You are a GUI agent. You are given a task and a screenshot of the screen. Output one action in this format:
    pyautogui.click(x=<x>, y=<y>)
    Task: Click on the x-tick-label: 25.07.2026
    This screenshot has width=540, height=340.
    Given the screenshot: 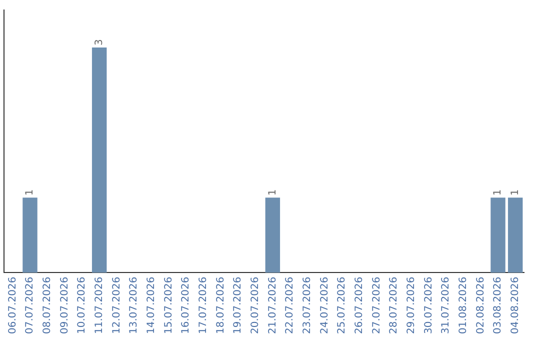 What is the action you would take?
    pyautogui.click(x=342, y=305)
    